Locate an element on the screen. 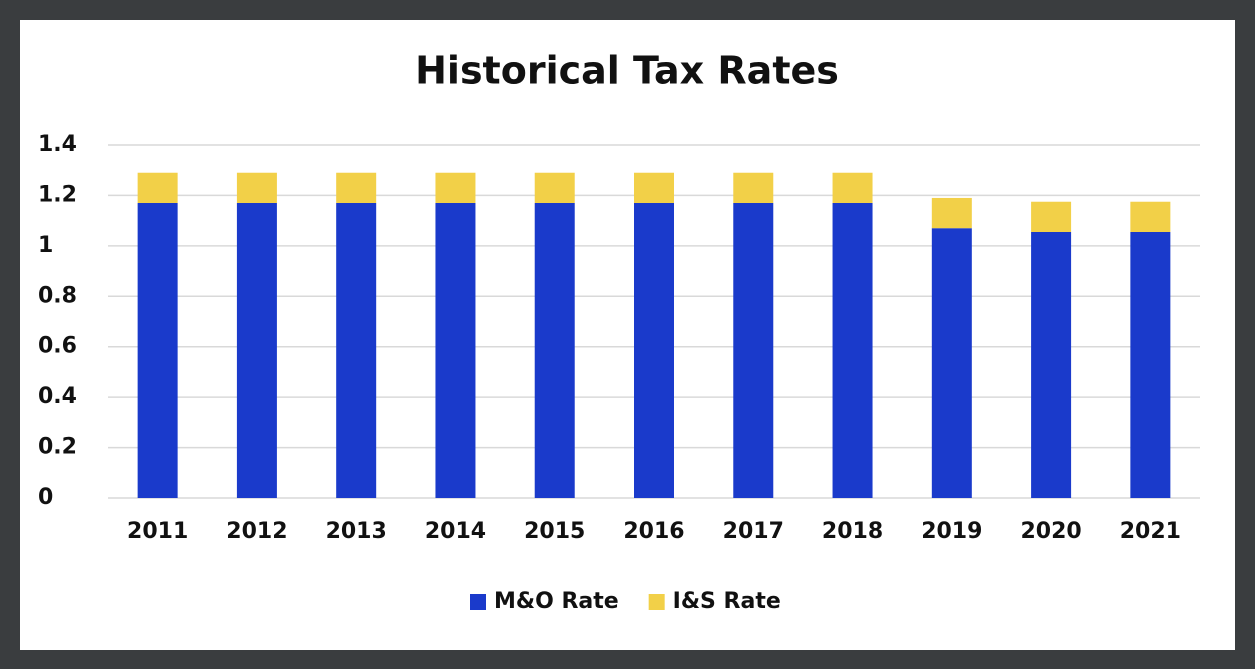 The width and height of the screenshot is (1255, 669). y-tick-label: 1 is located at coordinates (45, 245).